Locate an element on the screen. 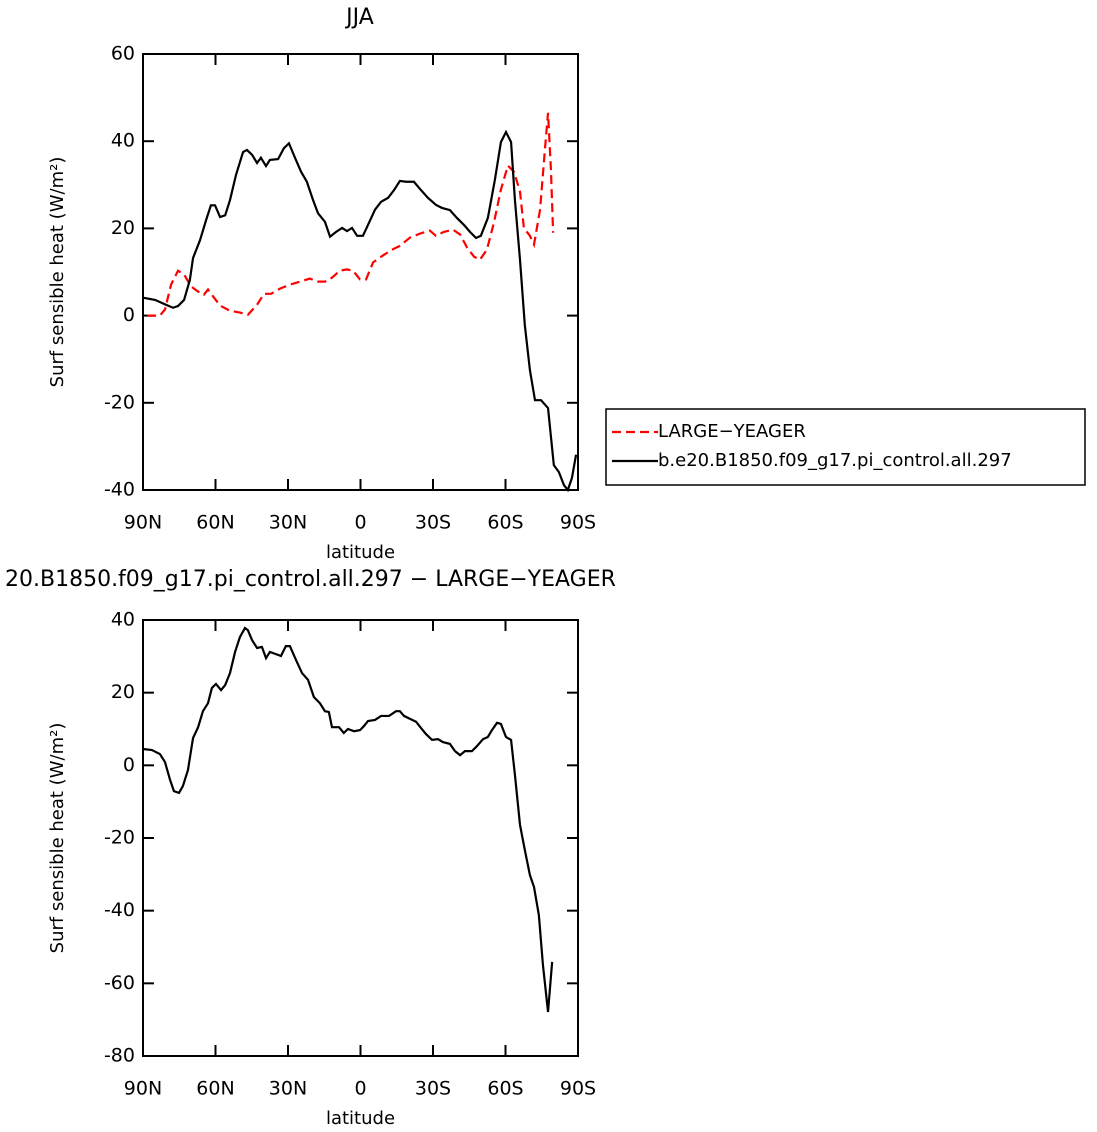 This screenshot has width=1097, height=1132. legend-label: b.e20.B1850.f09_g17.pi_control.all.297 is located at coordinates (835, 460).